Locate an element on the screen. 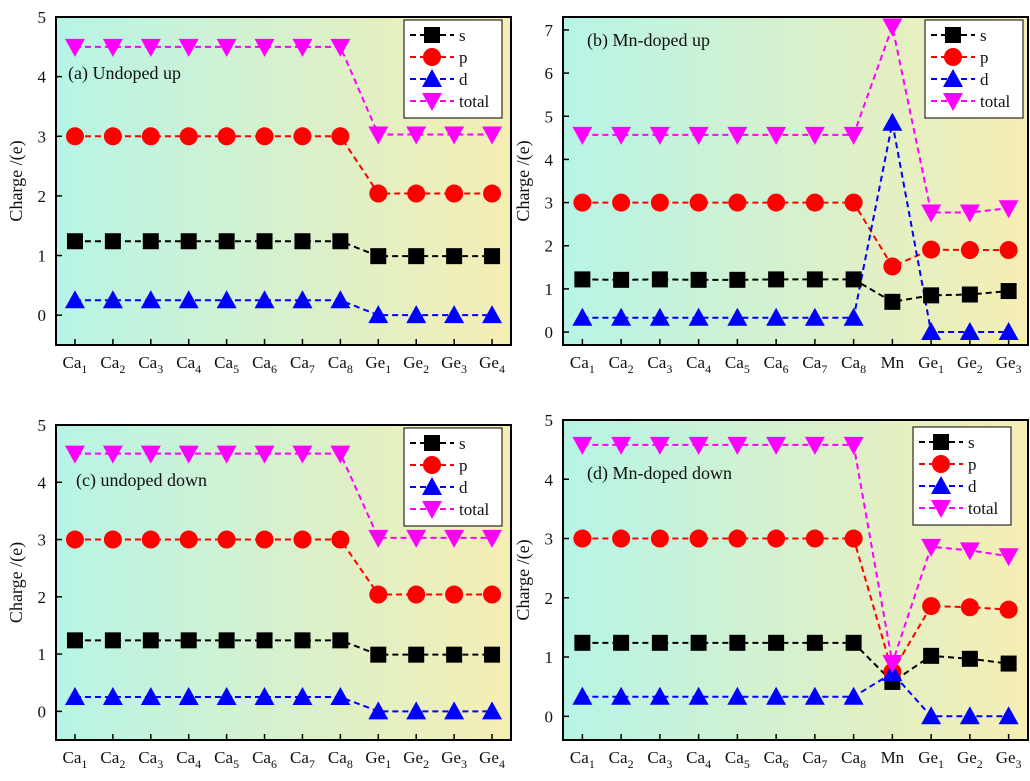 This screenshot has height=781, width=1030. x-tick-label: Ca3 is located at coordinates (659, 759).